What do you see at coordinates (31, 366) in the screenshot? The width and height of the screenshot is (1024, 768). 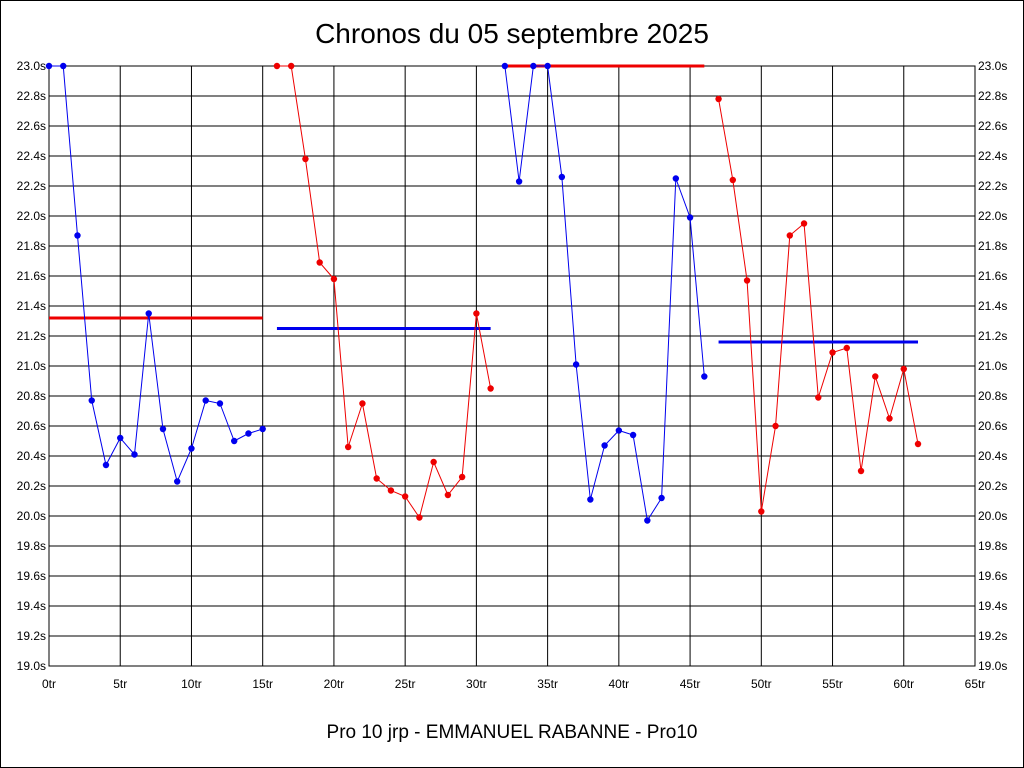 I see `y-tick-label-left: 21.0s` at bounding box center [31, 366].